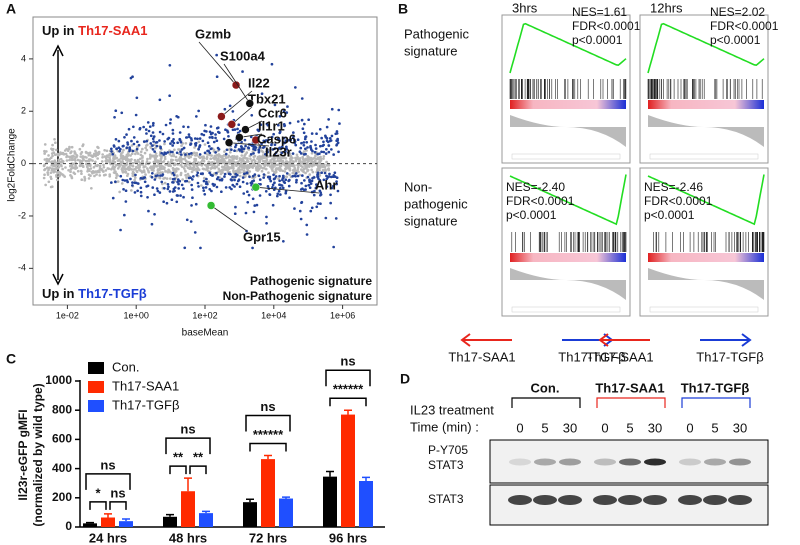 The image size is (800, 545). Describe the element at coordinates (444, 426) in the screenshot. I see `time-label: Time (min) :` at that location.